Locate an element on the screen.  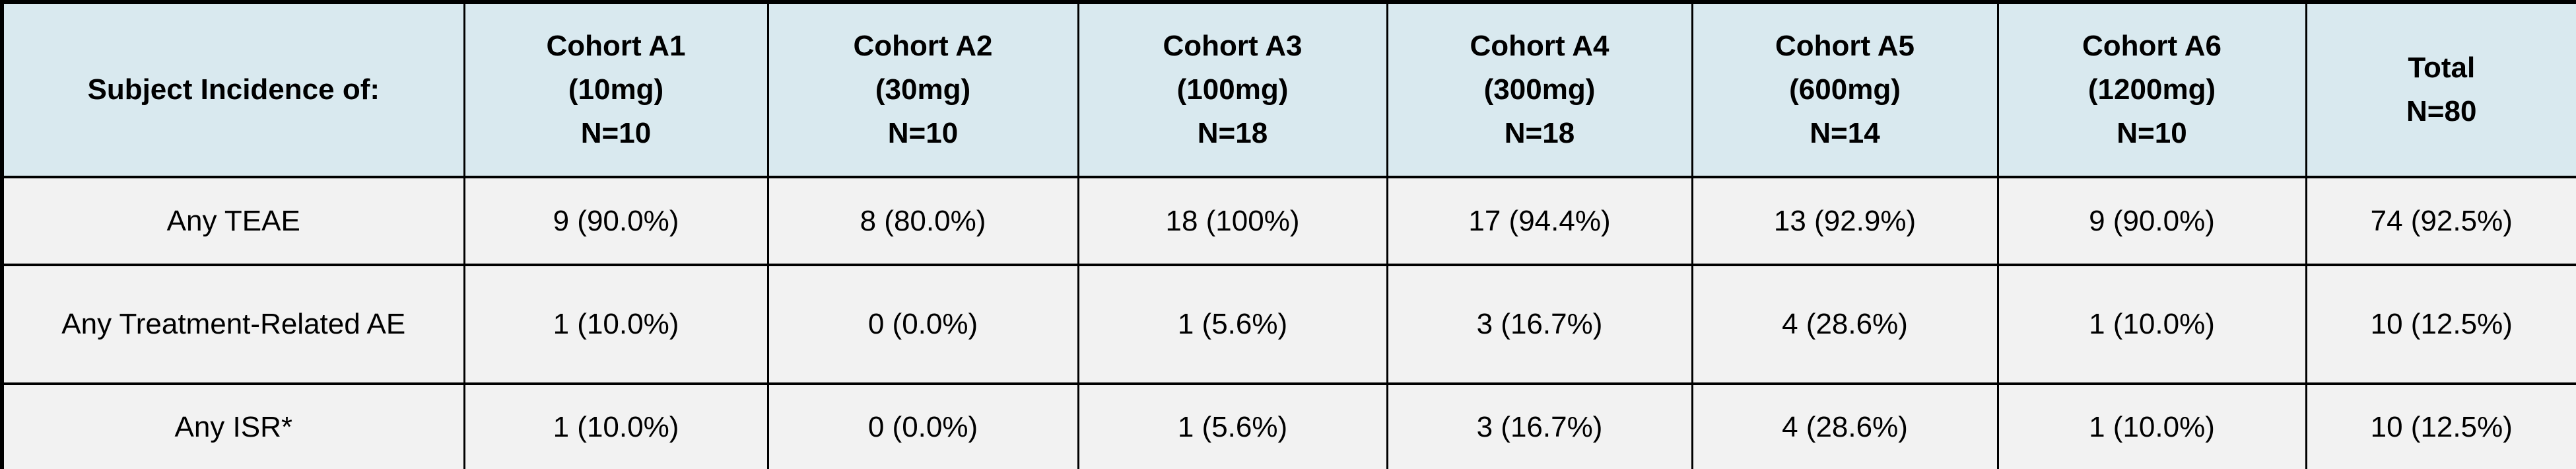
header-cohort-a2: Cohort A2 (30mg) N=10 is located at coordinates (922, 89).